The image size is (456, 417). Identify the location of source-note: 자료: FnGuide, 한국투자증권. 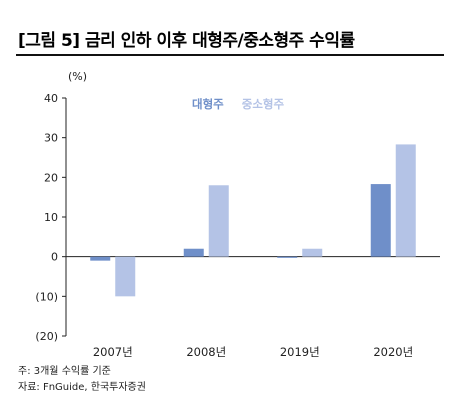
(82, 387).